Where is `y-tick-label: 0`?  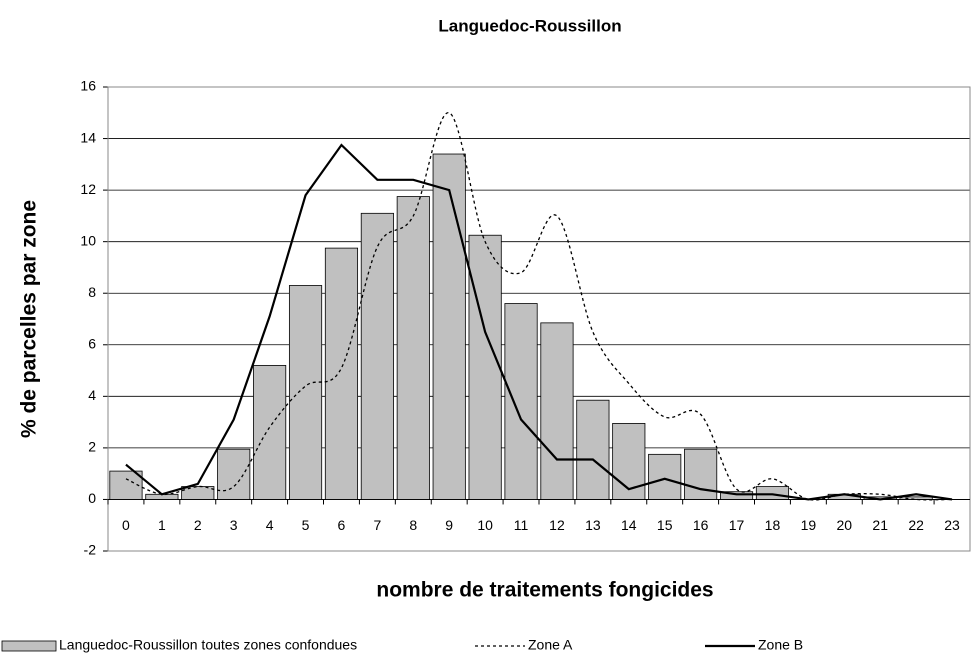 y-tick-label: 0 is located at coordinates (92, 498).